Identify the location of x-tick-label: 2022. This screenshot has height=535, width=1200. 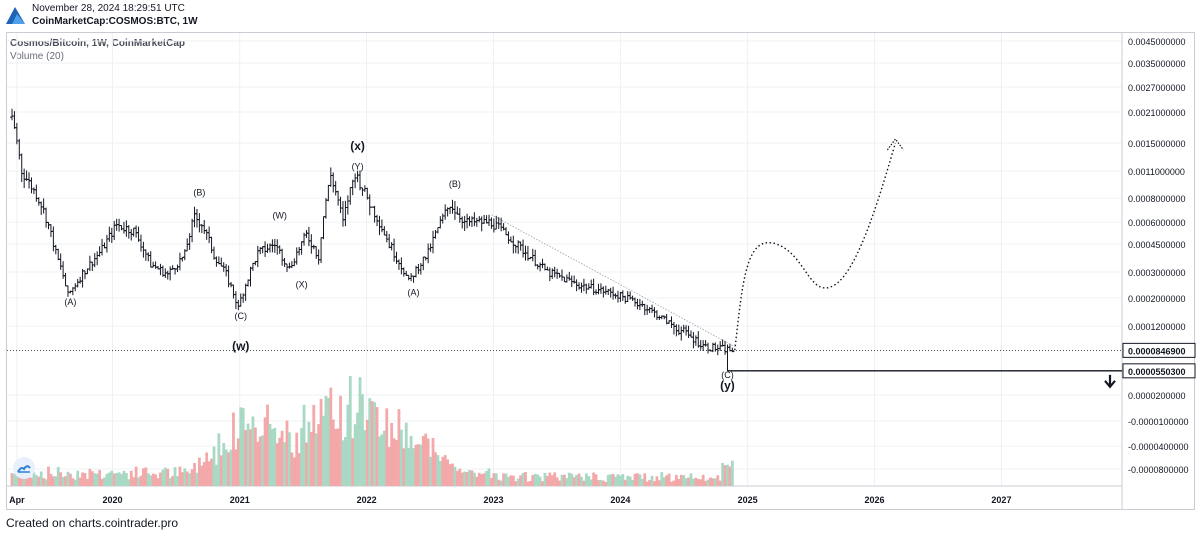
(367, 500).